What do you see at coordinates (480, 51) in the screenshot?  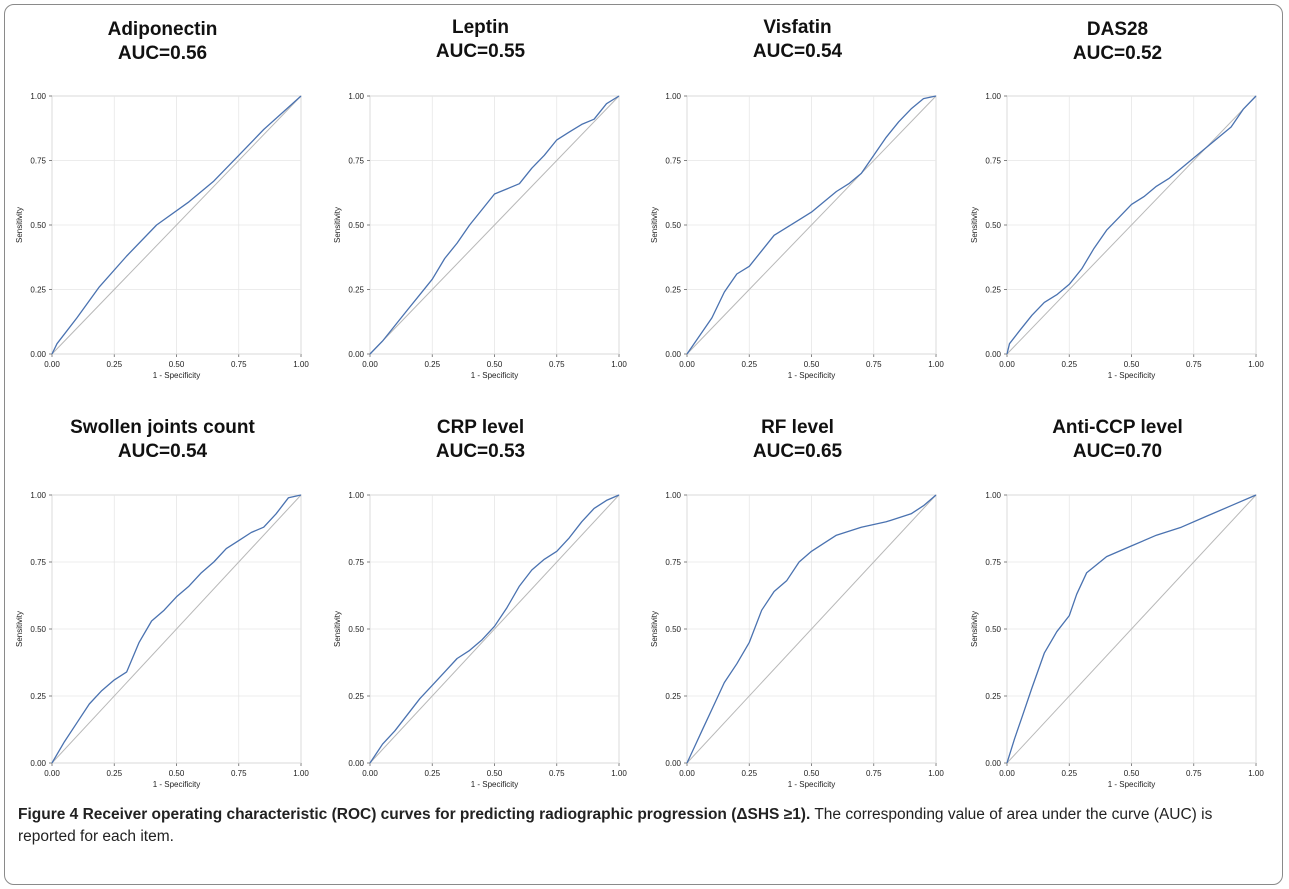 I see `panel-auc: AUC=0.55` at bounding box center [480, 51].